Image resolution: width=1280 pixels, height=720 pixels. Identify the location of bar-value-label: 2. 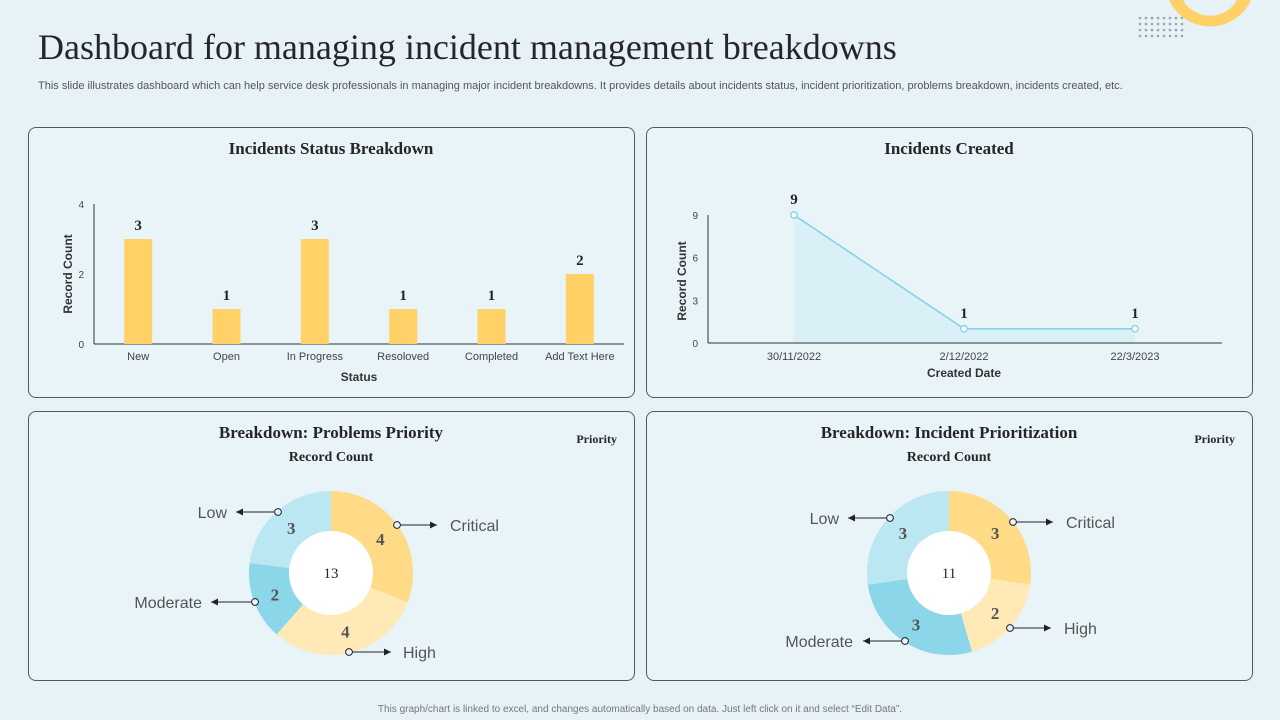
(580, 261).